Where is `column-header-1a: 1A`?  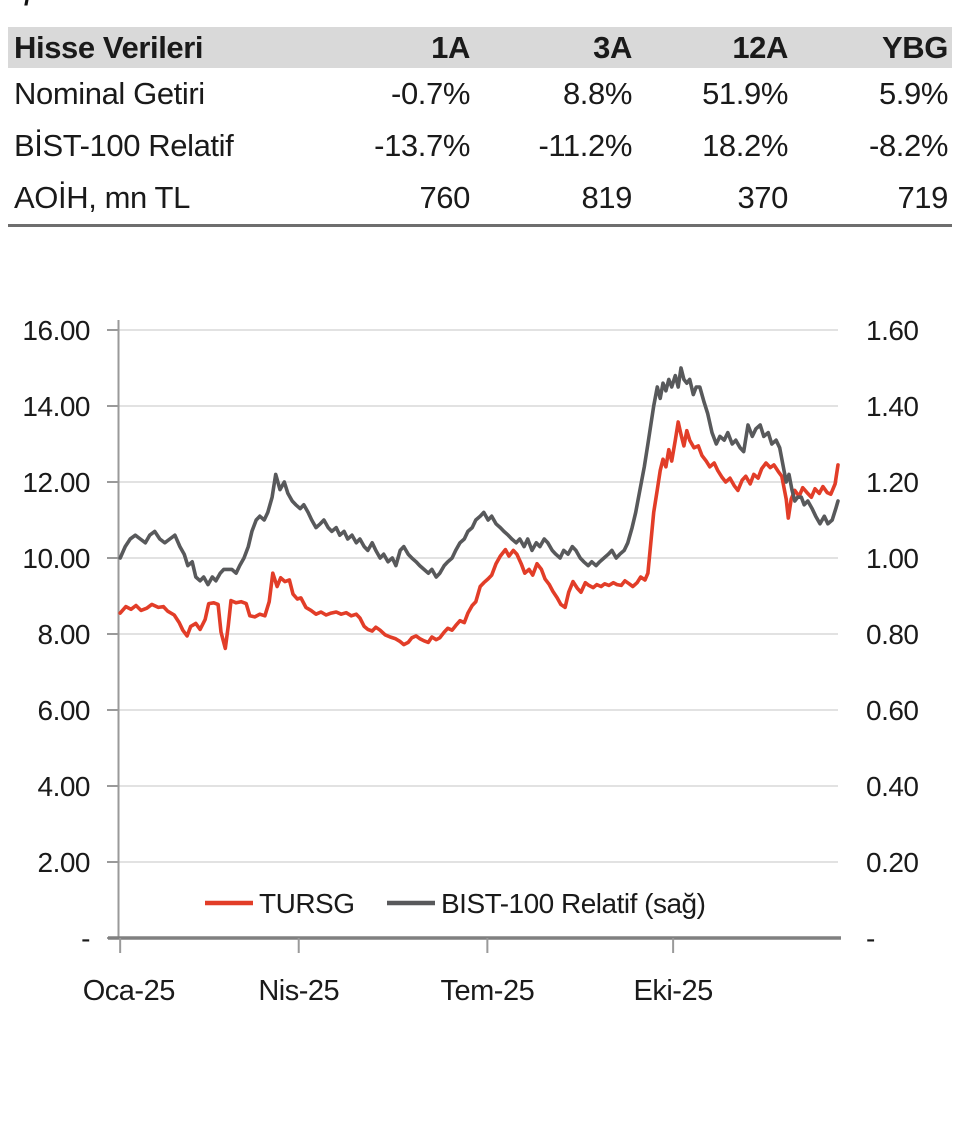 column-header-1a: 1A is located at coordinates (399, 47).